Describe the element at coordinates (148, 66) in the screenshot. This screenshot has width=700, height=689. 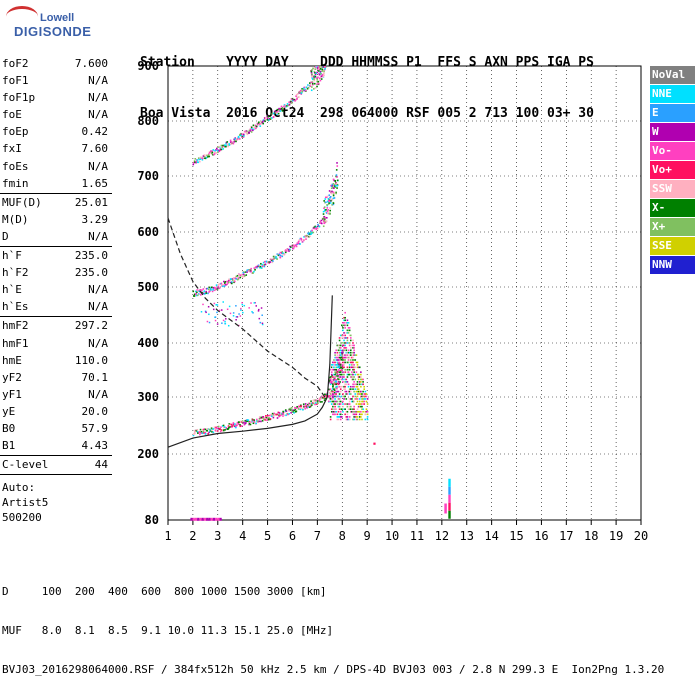
I see `y-tick-label: 900` at that location.